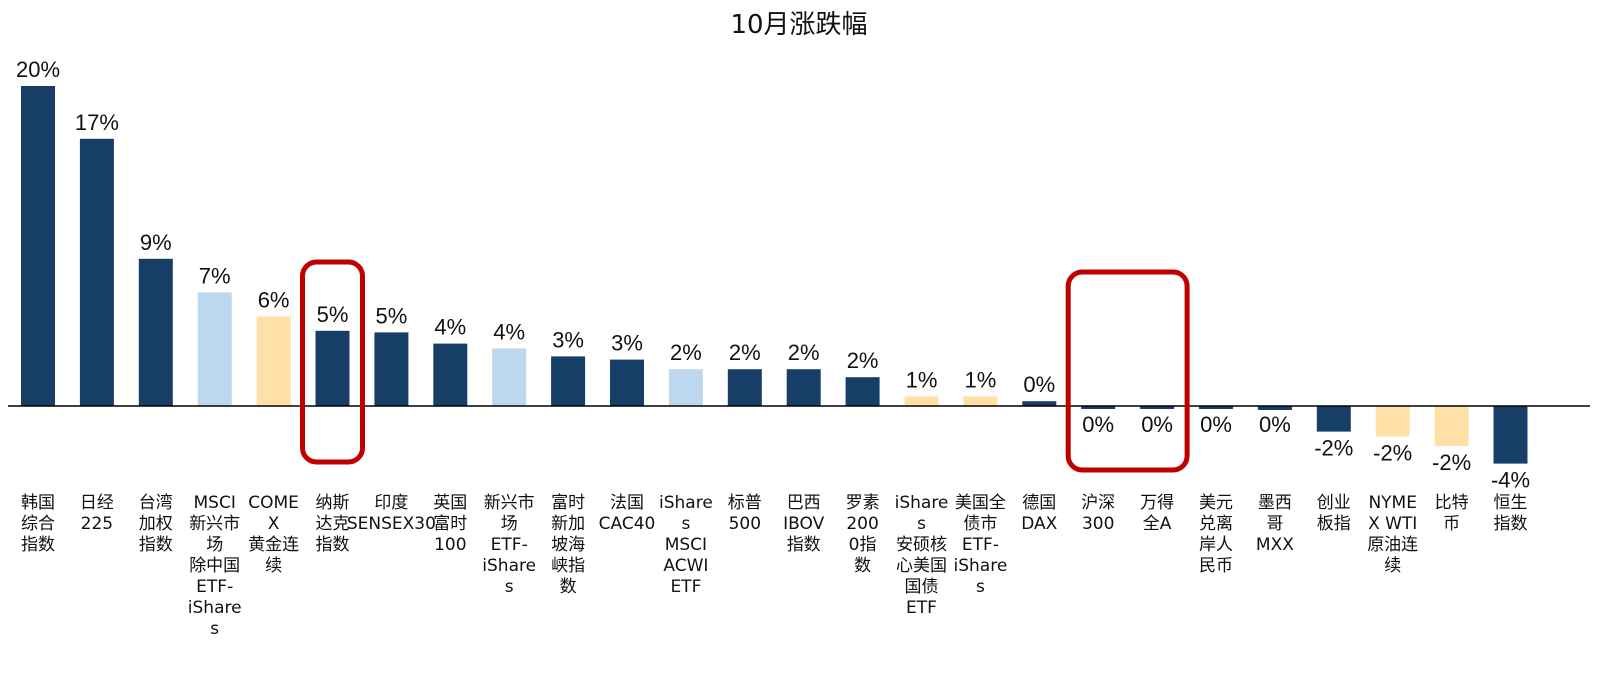 This screenshot has width=1598, height=678. I want to click on category-label-line: 全A, so click(1157, 524).